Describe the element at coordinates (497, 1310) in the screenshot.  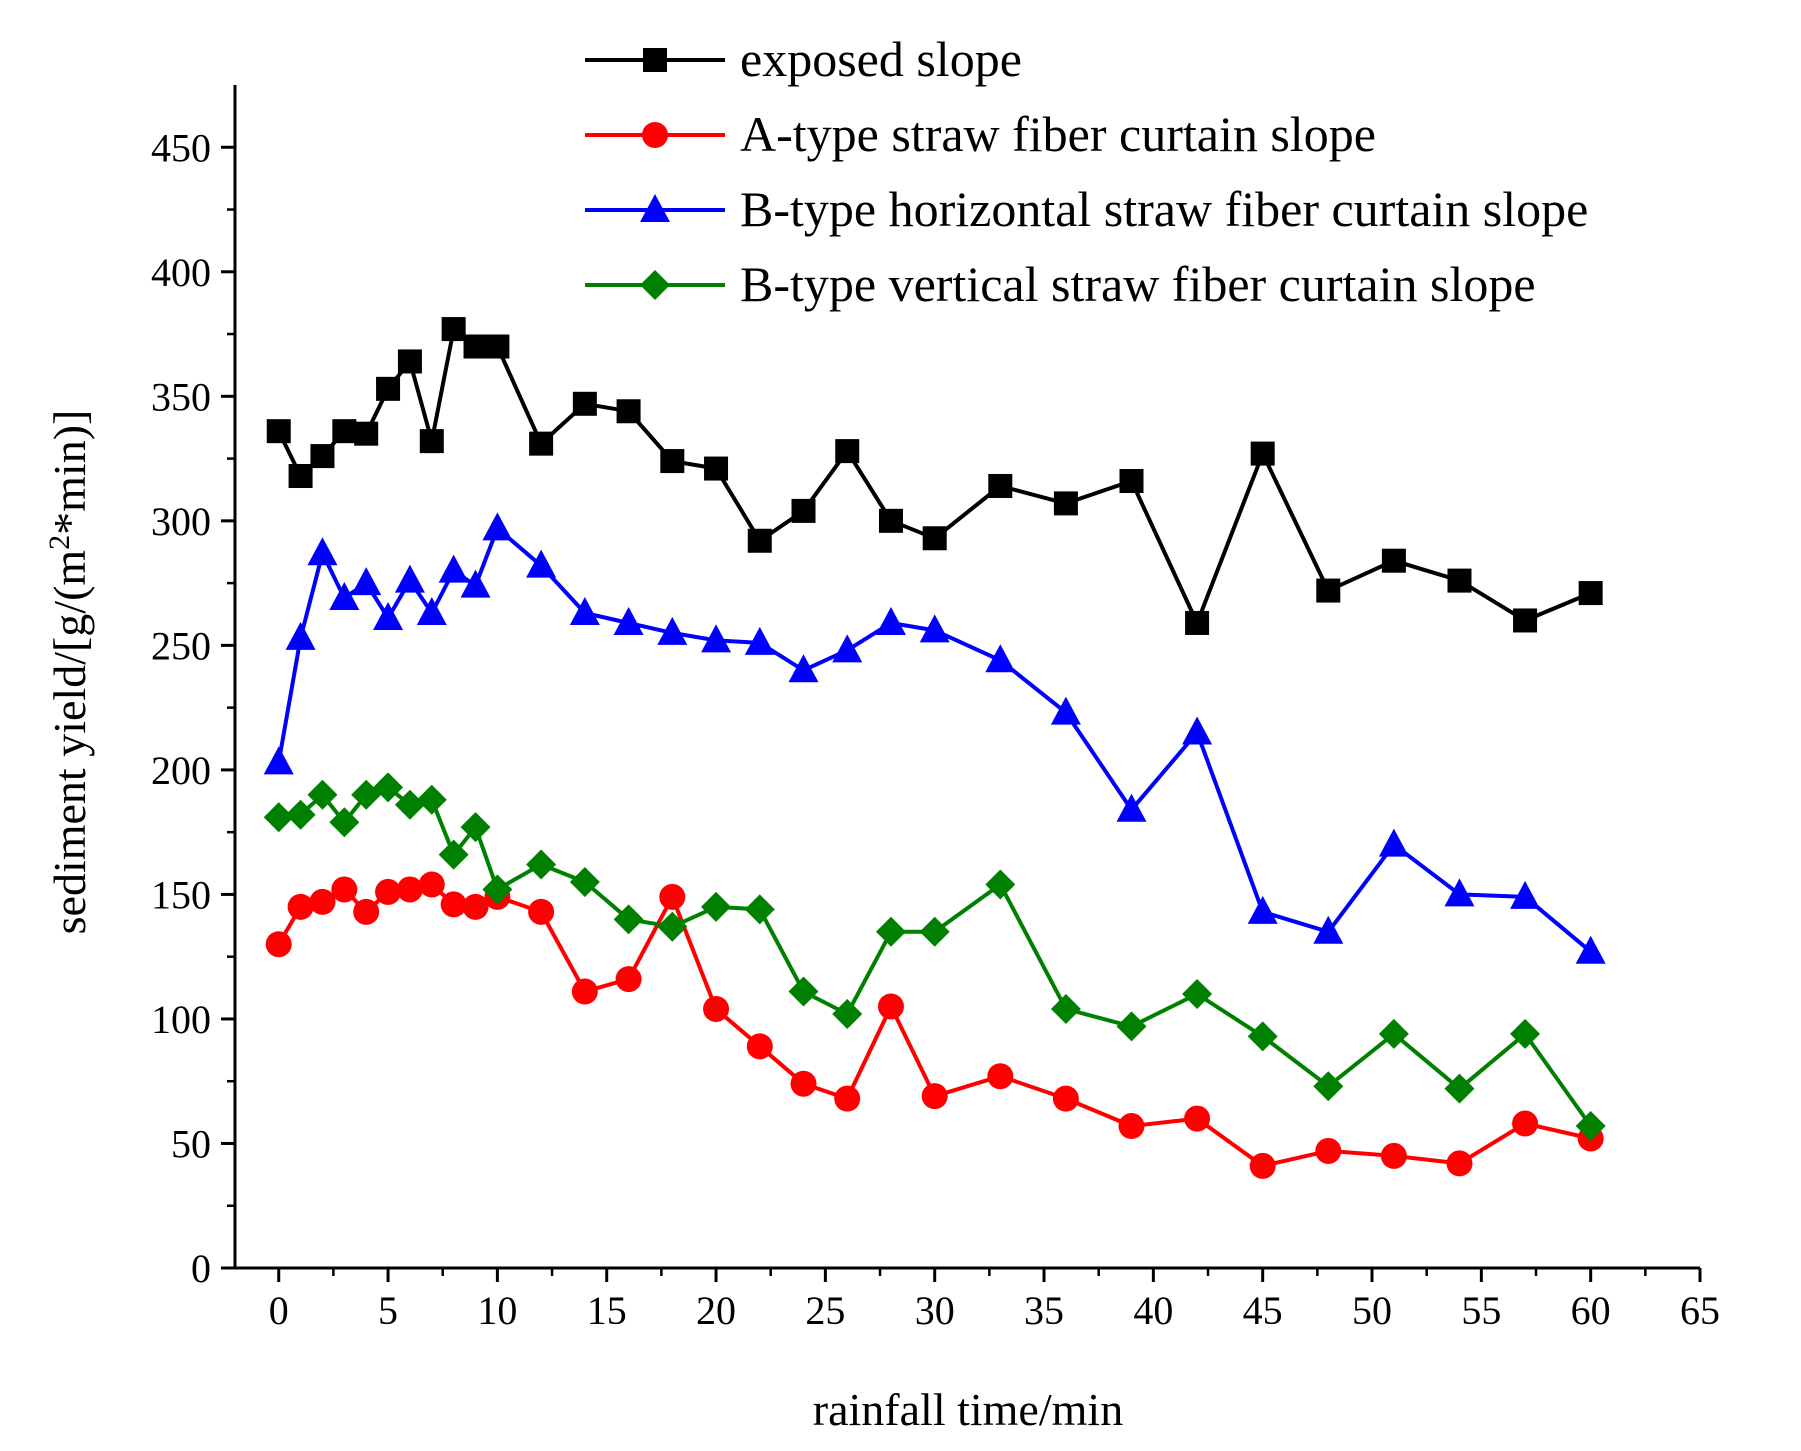
I see `x-tick-label: 10` at that location.